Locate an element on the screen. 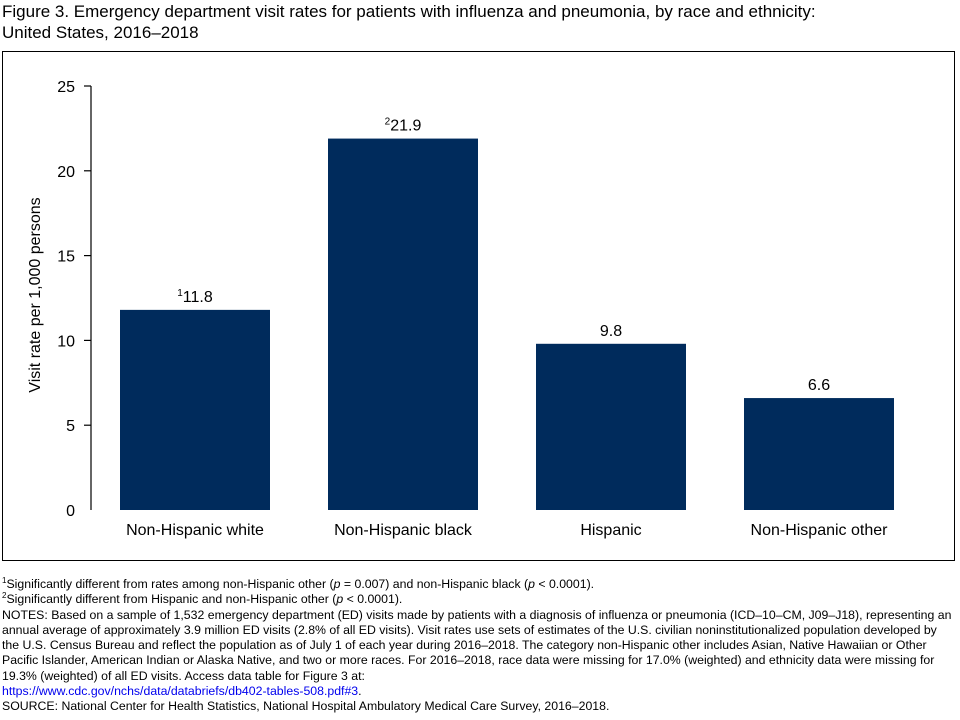  footnote-2-marker: 2 is located at coordinates (4, 596).